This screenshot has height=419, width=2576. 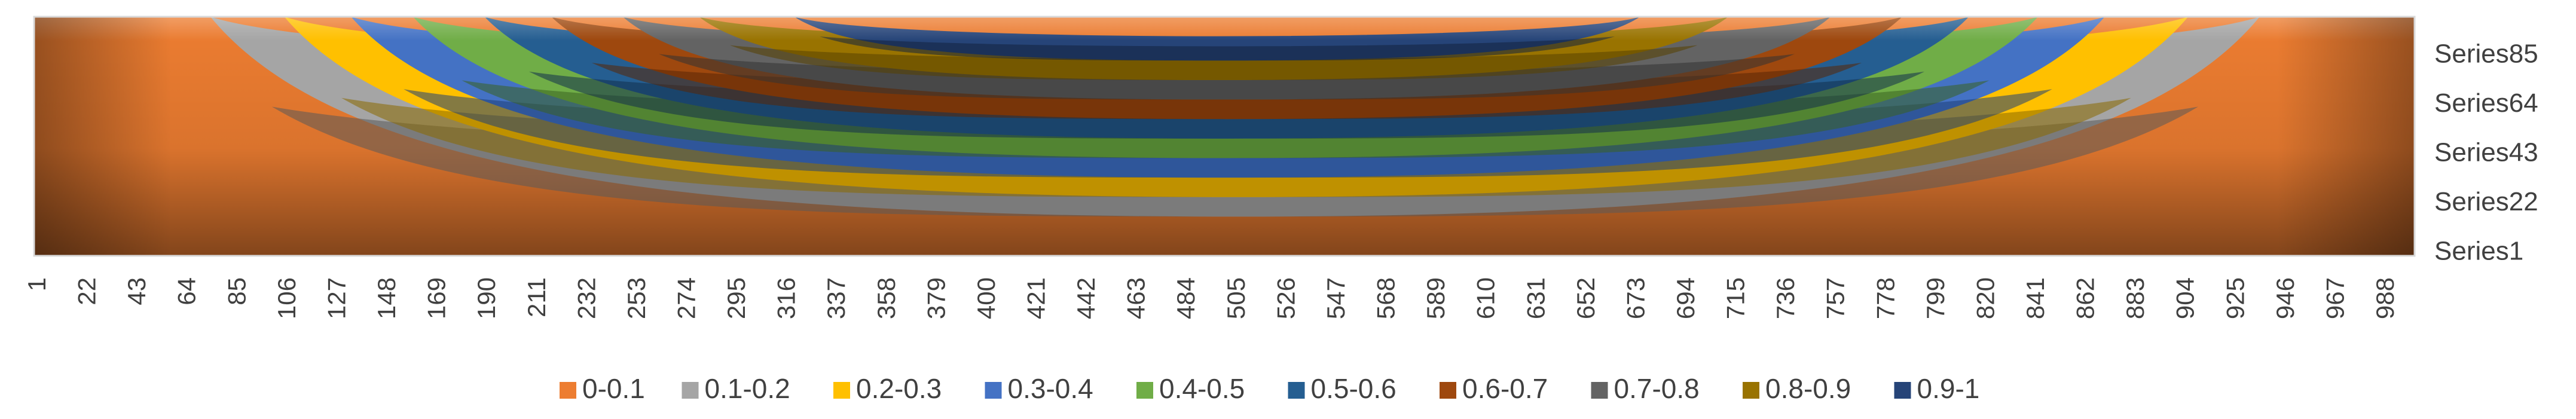 I want to click on x-tick-group: 295, so click(x=736, y=298).